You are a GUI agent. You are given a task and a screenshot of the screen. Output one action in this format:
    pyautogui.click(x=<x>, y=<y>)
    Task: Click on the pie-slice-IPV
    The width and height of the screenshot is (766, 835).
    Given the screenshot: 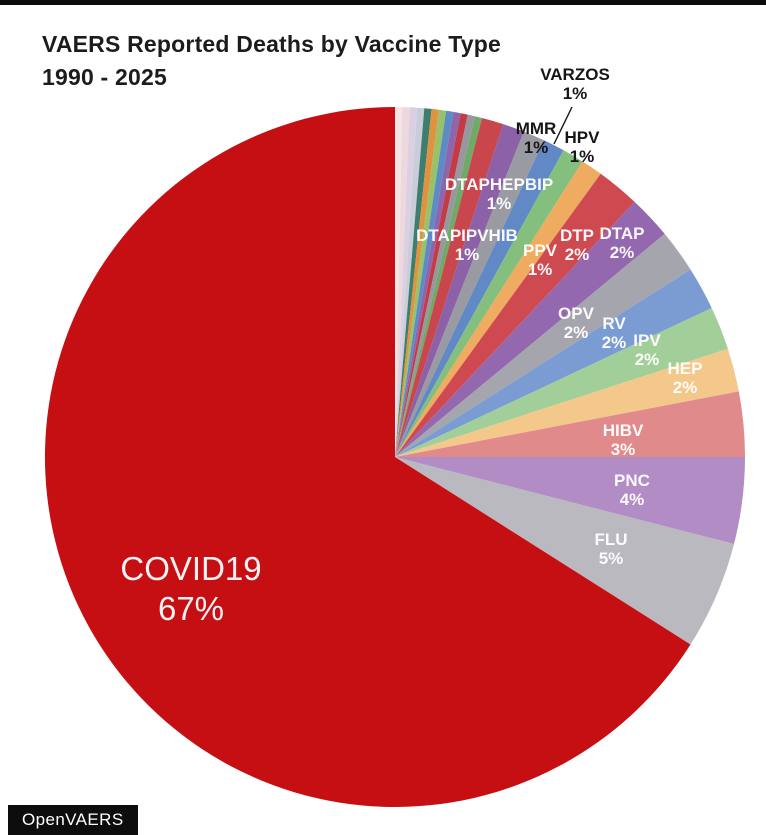 What is the action you would take?
    pyautogui.click(x=561, y=382)
    